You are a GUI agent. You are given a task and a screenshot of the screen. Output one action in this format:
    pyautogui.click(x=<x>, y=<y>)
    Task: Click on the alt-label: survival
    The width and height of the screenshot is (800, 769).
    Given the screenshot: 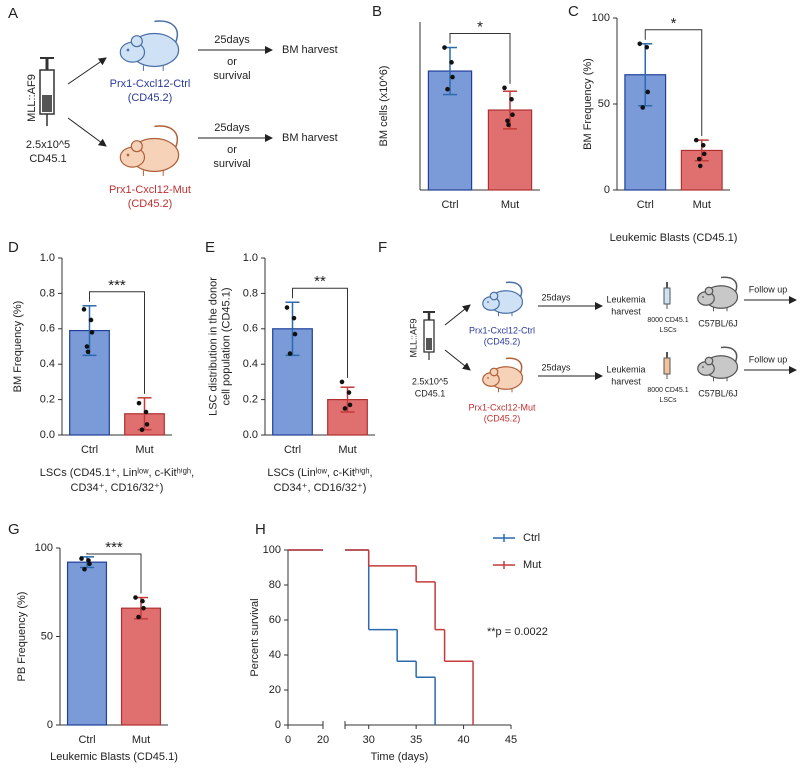 What is the action you would take?
    pyautogui.click(x=231, y=76)
    